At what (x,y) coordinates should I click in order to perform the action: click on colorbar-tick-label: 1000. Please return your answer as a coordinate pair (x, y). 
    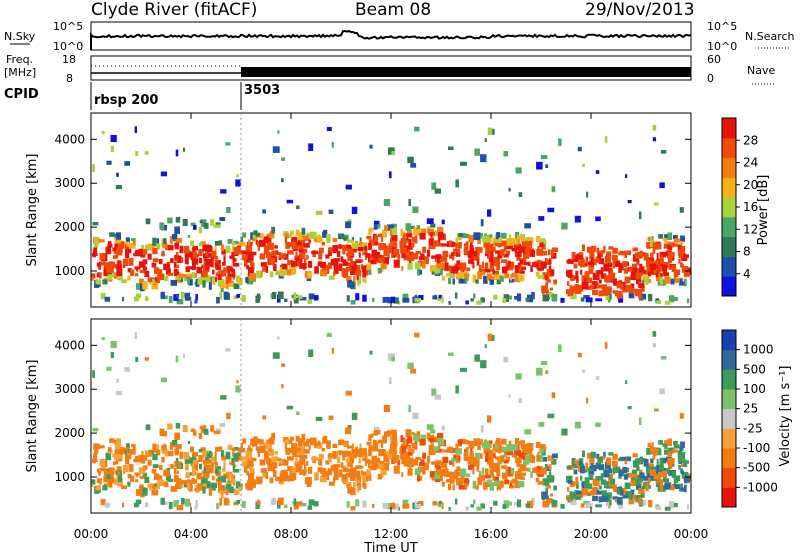
    Looking at the image, I should click on (758, 350).